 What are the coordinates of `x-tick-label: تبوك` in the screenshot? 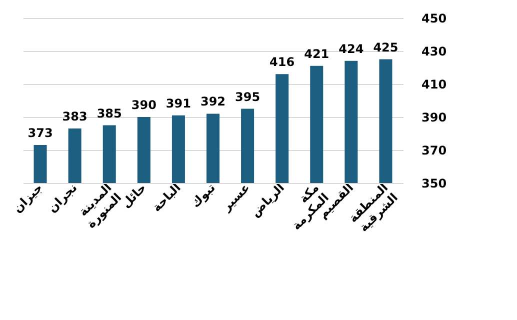 It's located at (203, 195).